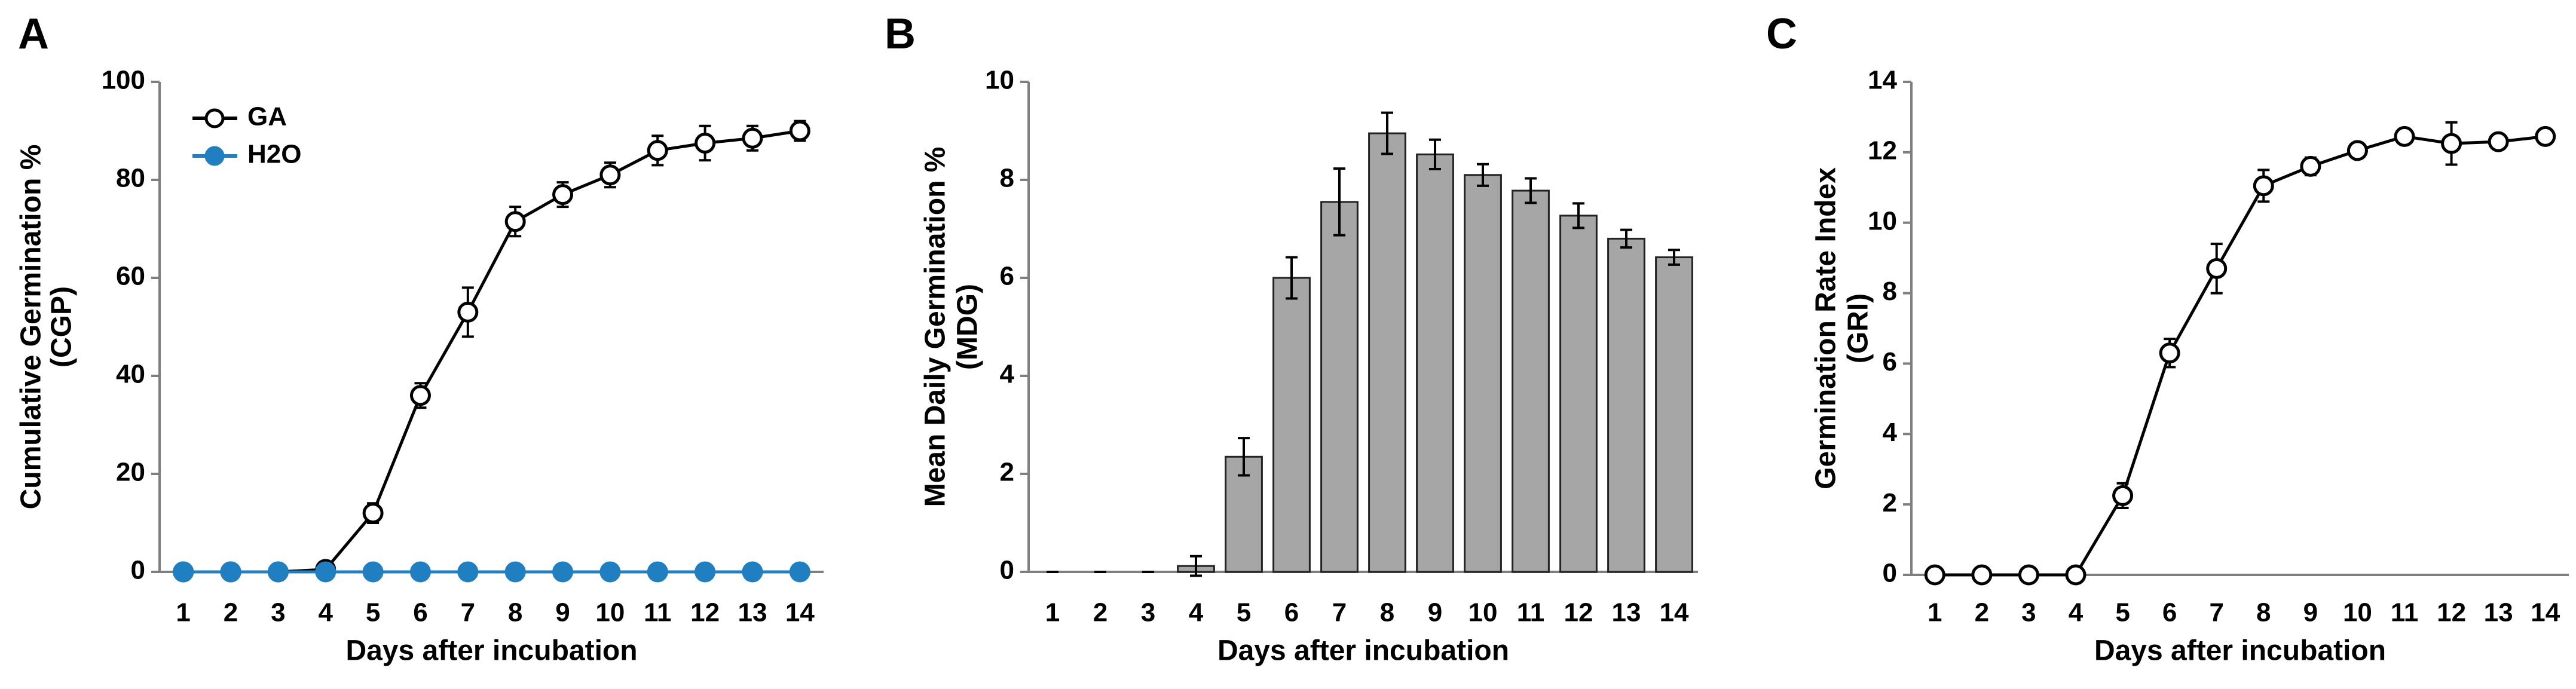 This screenshot has width=2576, height=689. Describe the element at coordinates (33, 34) in the screenshot. I see `panel-label: A` at that location.